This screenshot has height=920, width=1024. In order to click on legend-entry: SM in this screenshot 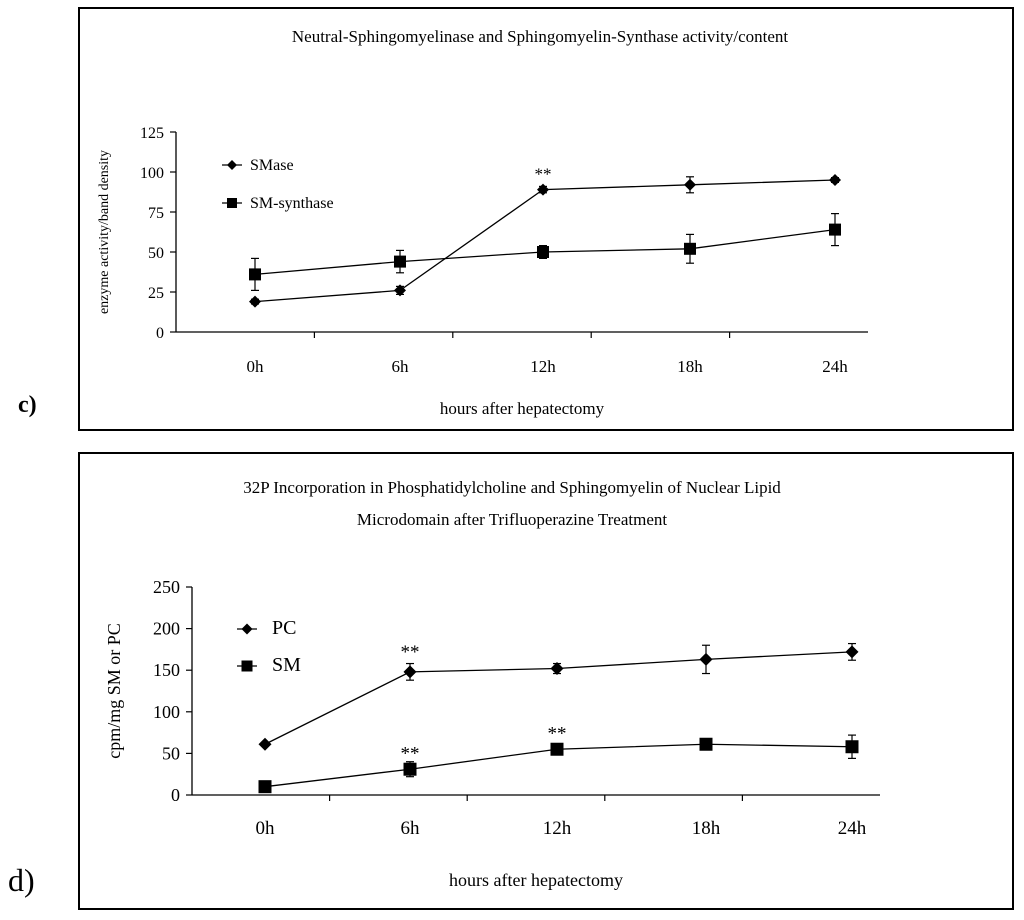, I will do `click(286, 665)`.